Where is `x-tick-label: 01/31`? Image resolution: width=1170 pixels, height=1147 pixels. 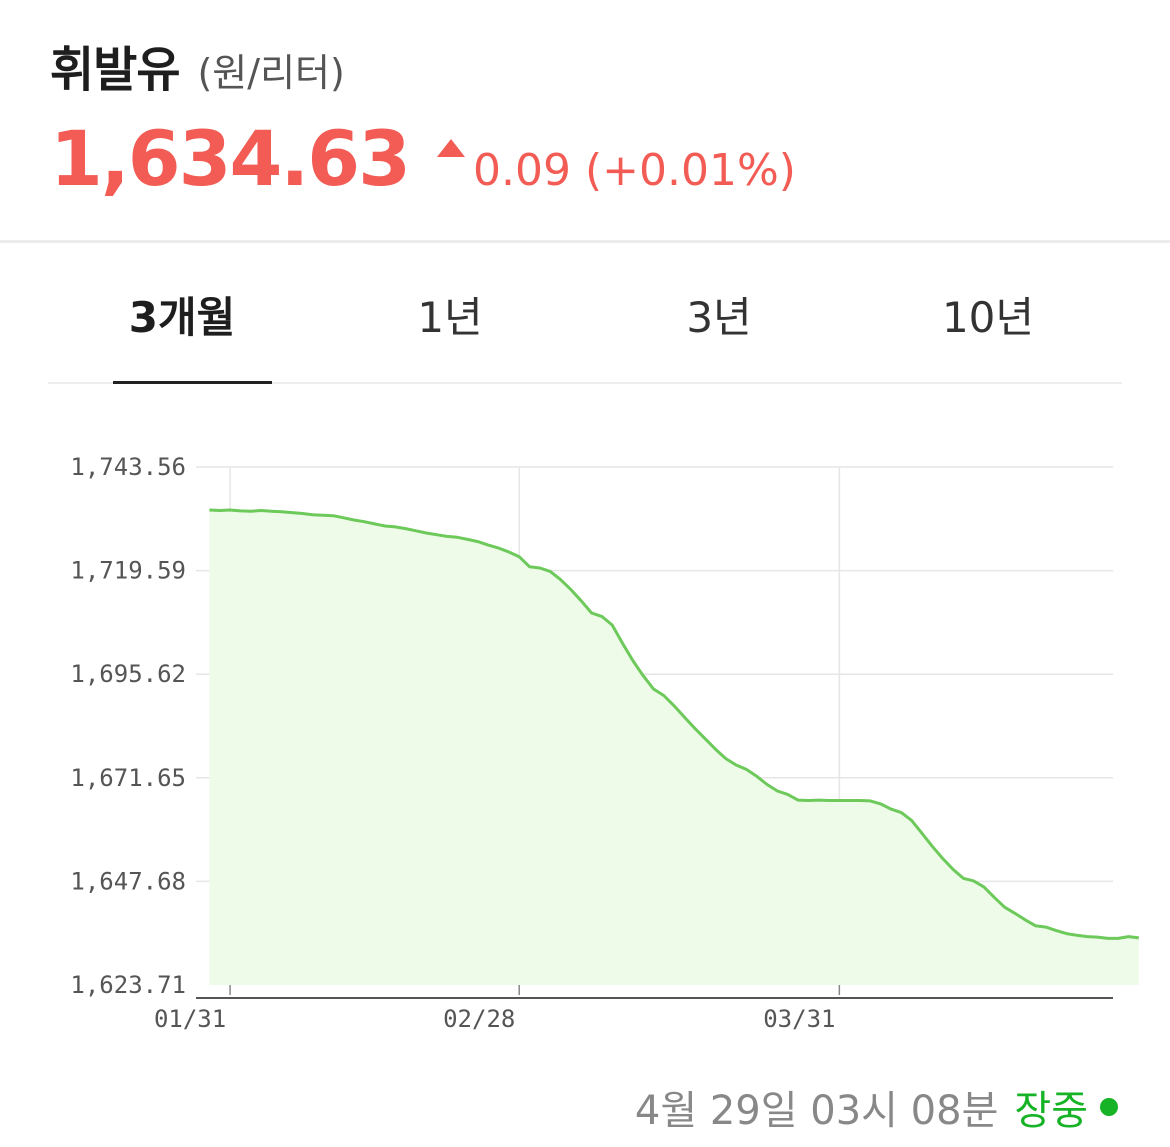
x-tick-label: 01/31 is located at coordinates (190, 1019).